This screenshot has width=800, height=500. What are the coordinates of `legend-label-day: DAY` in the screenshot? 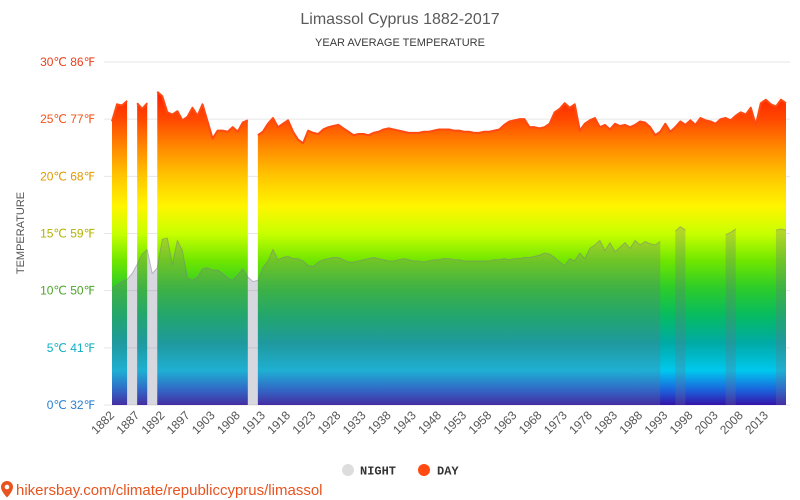 It's located at (448, 472).